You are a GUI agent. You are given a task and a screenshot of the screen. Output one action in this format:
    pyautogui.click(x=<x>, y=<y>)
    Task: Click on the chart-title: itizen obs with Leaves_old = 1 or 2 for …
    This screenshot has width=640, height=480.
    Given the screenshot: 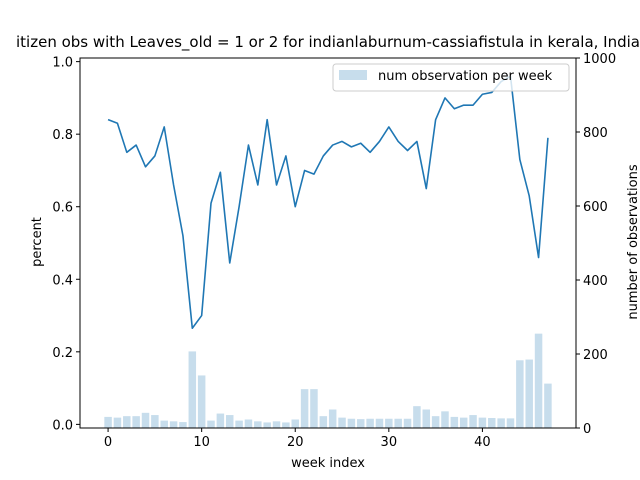 What is the action you would take?
    pyautogui.click(x=328, y=42)
    